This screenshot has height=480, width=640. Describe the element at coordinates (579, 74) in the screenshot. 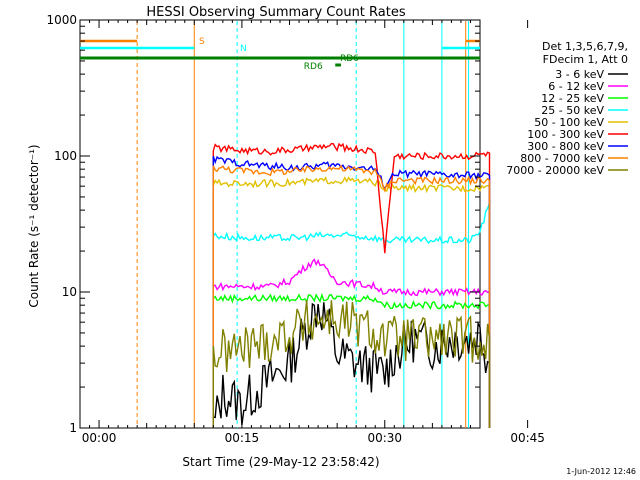

I see `legend-entry-label: 3 - 6 keV` at that location.